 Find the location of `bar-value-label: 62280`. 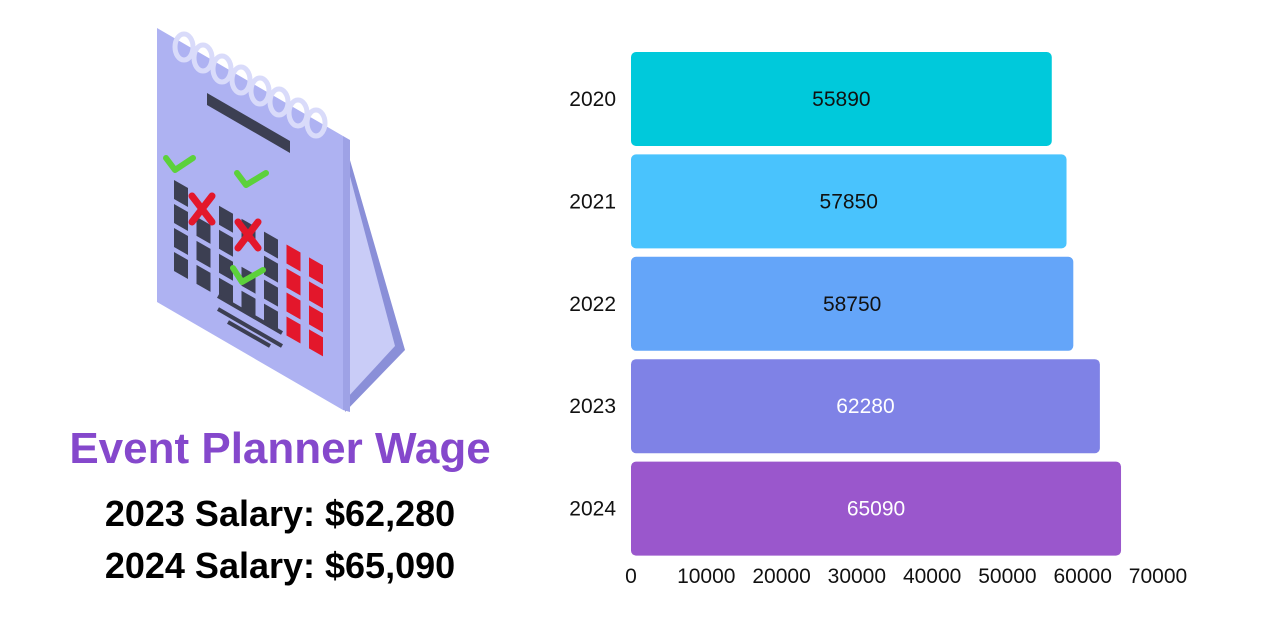

bar-value-label: 62280 is located at coordinates (865, 406).